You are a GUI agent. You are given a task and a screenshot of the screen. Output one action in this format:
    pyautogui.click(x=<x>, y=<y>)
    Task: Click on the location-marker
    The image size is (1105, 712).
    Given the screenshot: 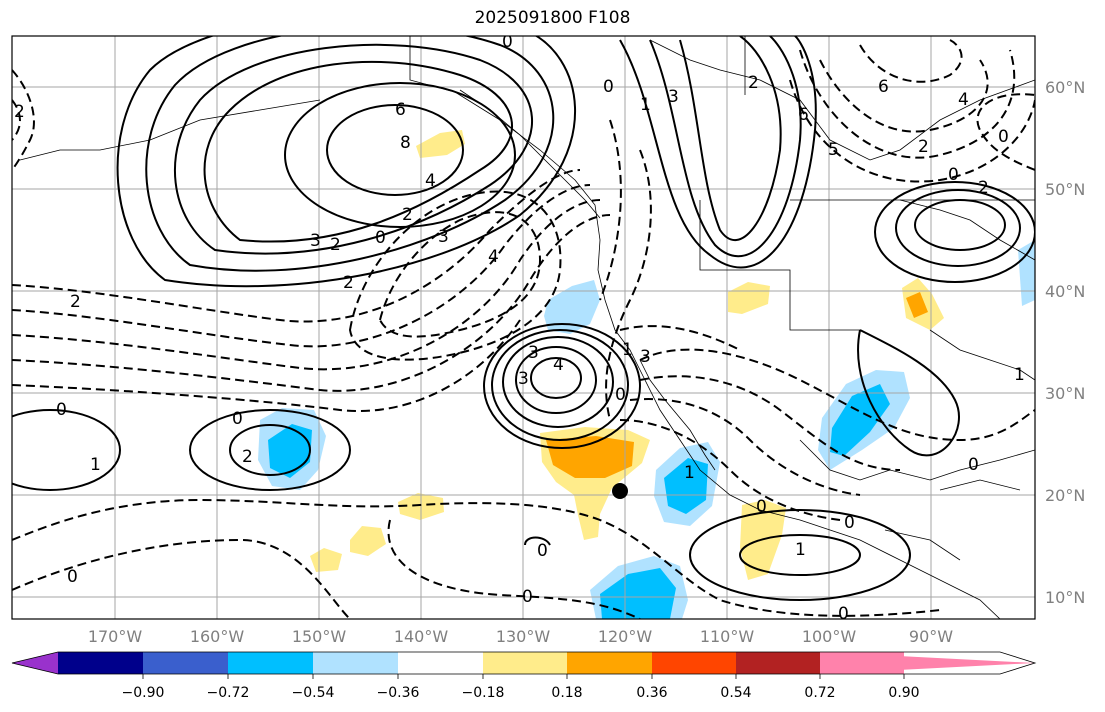 What is the action you would take?
    pyautogui.click(x=620, y=491)
    